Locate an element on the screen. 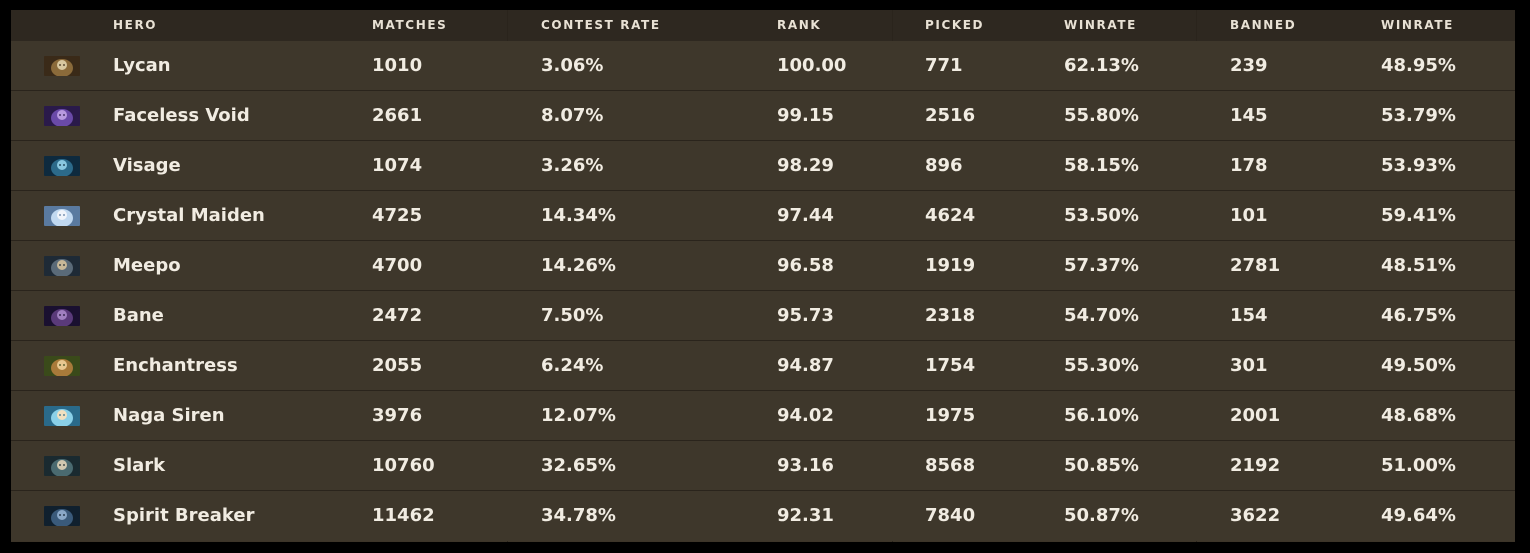 The height and width of the screenshot is (553, 1530). banned-value: 2192 is located at coordinates (1255, 465).